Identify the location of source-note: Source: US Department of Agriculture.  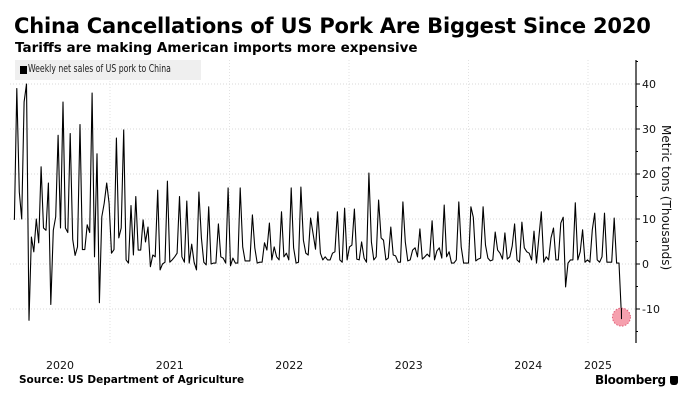
(132, 380).